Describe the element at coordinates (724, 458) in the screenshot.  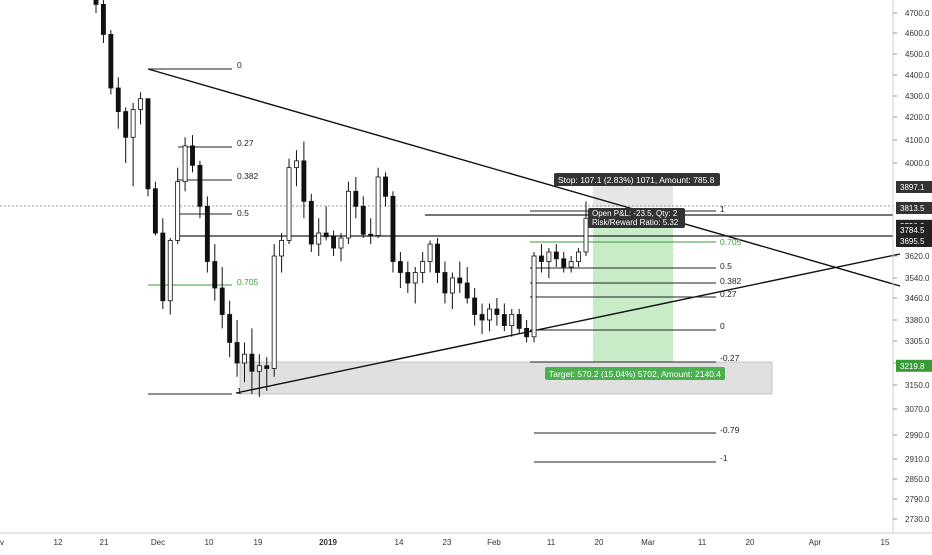
I see `fib-lower-label: -1` at that location.